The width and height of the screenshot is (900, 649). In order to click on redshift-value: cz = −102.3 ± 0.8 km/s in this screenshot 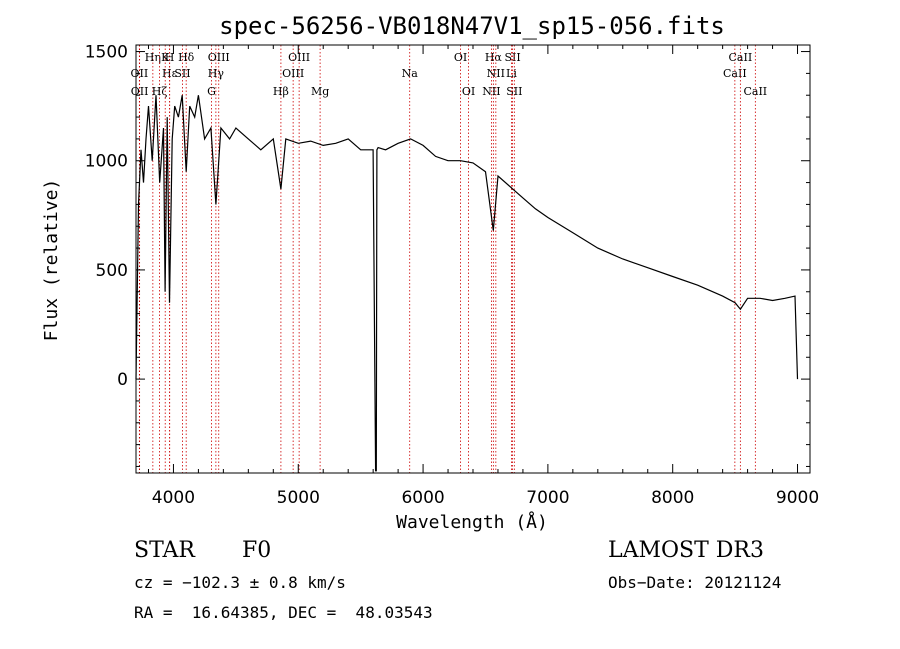, I will do `click(240, 582)`.